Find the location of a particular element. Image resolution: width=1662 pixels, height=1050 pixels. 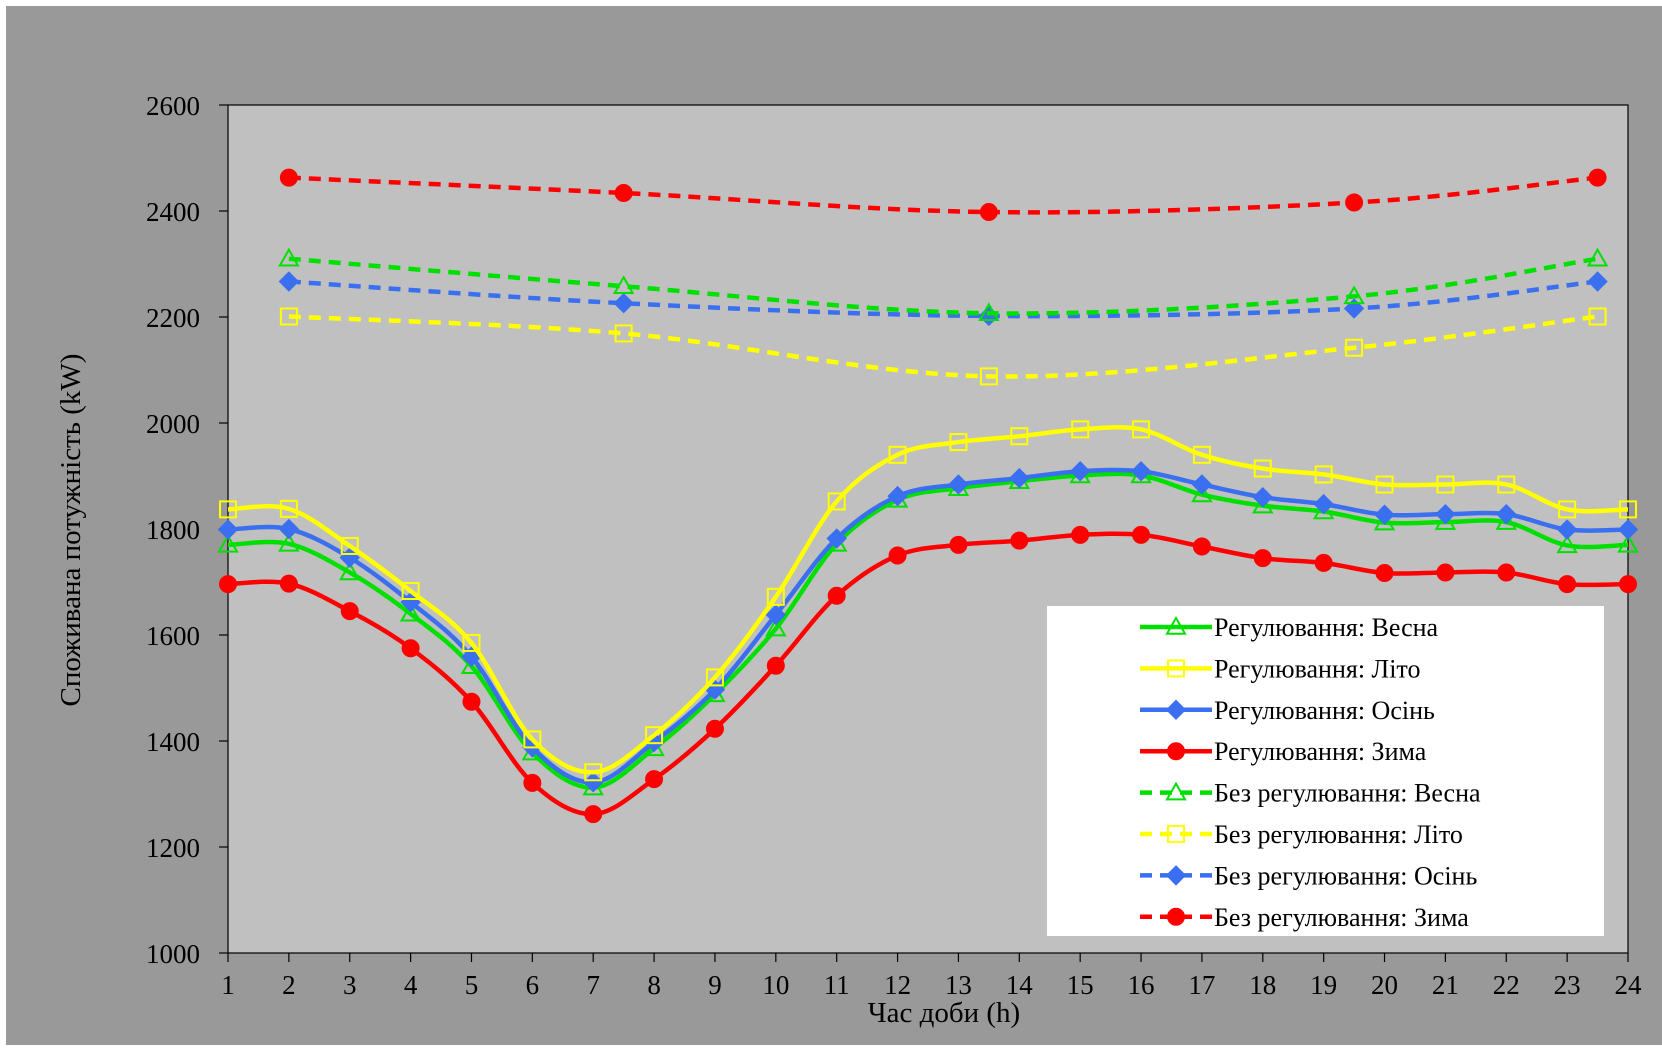

legend-label: Регулювання: Літо is located at coordinates (1317, 668).